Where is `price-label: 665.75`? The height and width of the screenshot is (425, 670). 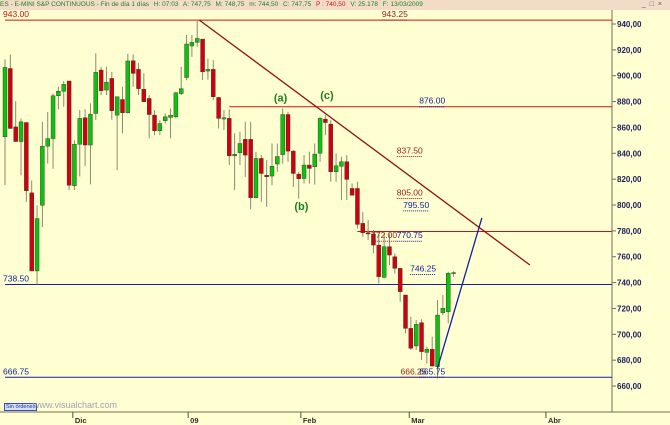 price-label: 665.75 is located at coordinates (432, 371).